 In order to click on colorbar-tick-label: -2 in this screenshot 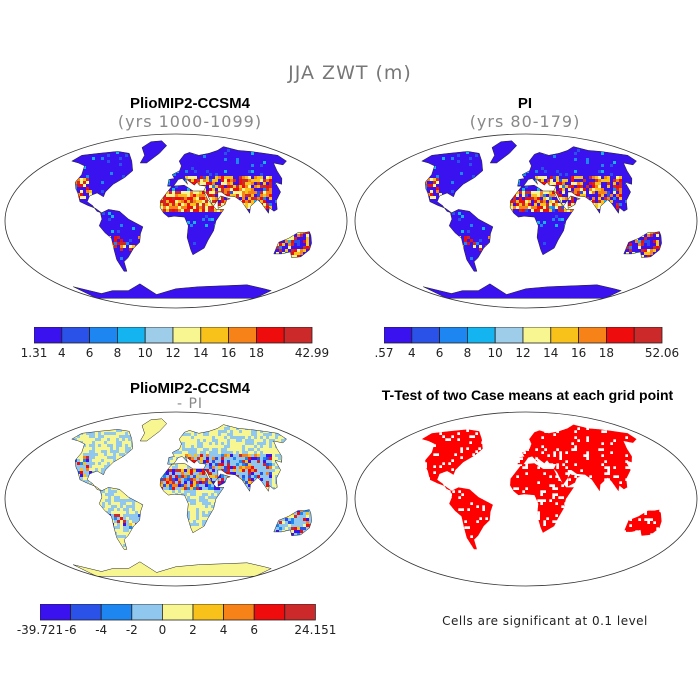, I will do `click(131, 630)`.